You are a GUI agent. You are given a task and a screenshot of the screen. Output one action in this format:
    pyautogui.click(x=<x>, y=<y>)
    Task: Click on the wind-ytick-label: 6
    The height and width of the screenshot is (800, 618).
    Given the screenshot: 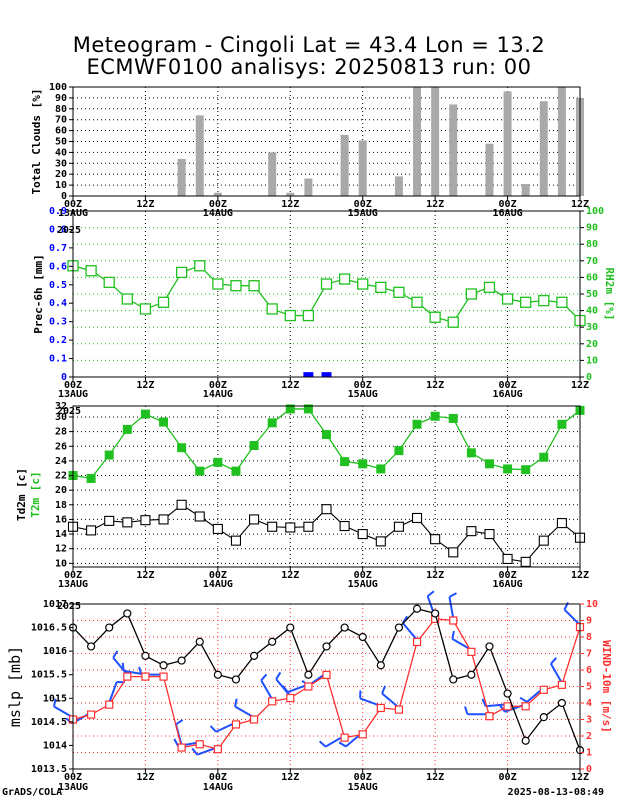 What is the action you would take?
    pyautogui.click(x=589, y=670)
    